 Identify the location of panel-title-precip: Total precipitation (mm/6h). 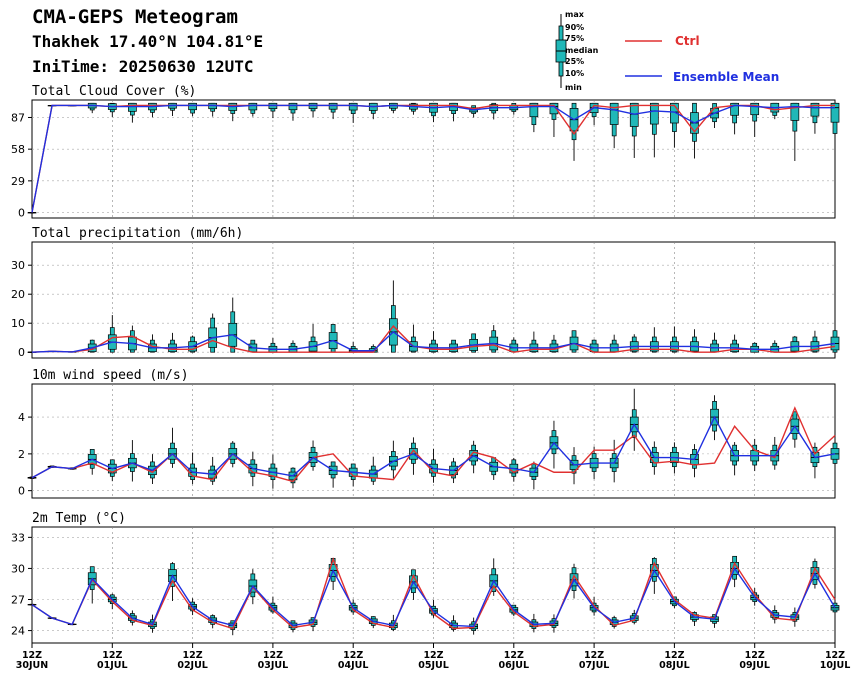
(137, 233).